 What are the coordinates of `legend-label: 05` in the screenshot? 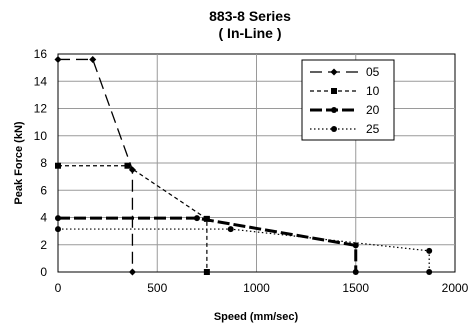 It's located at (373, 72).